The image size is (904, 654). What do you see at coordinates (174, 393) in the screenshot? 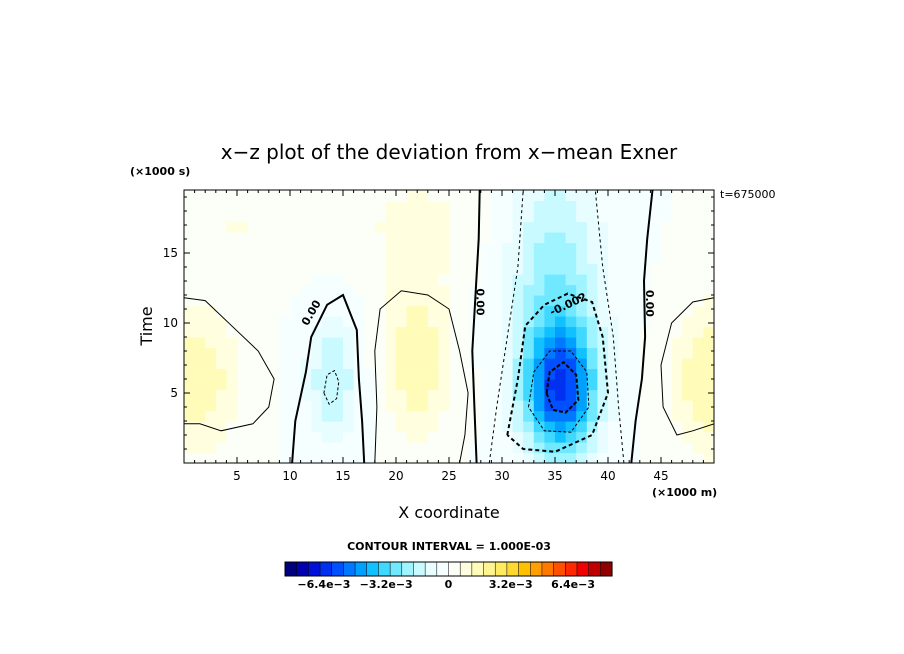
I see `y-tick-label: 5` at bounding box center [174, 393].